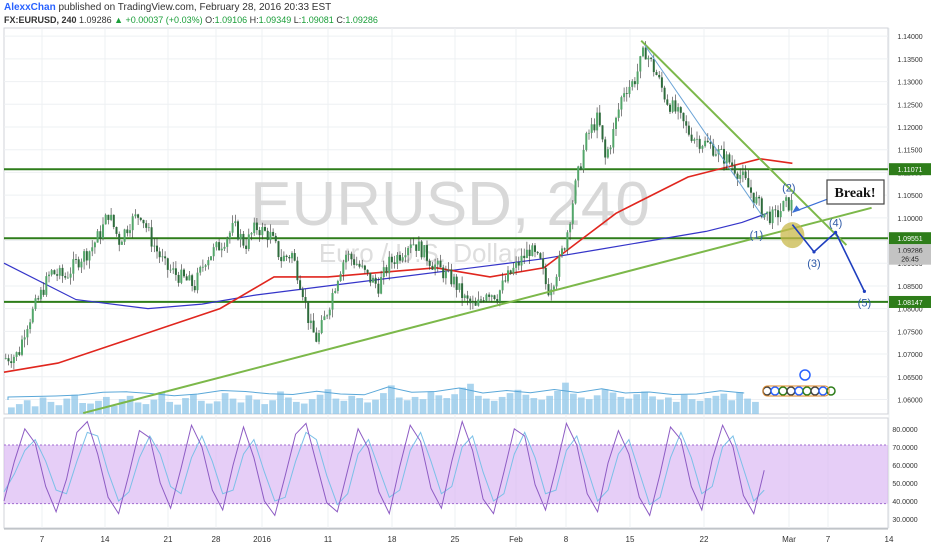 Image resolution: width=932 pixels, height=550 pixels. I want to click on time-tick: 15, so click(630, 539).